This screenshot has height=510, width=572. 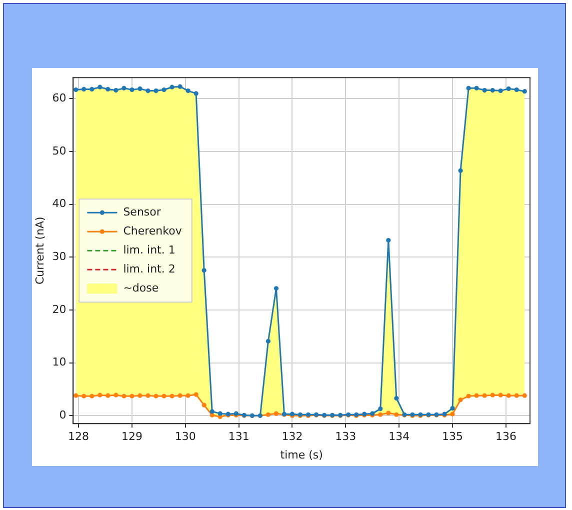 I want to click on x-tick-label: 133, so click(x=345, y=437).